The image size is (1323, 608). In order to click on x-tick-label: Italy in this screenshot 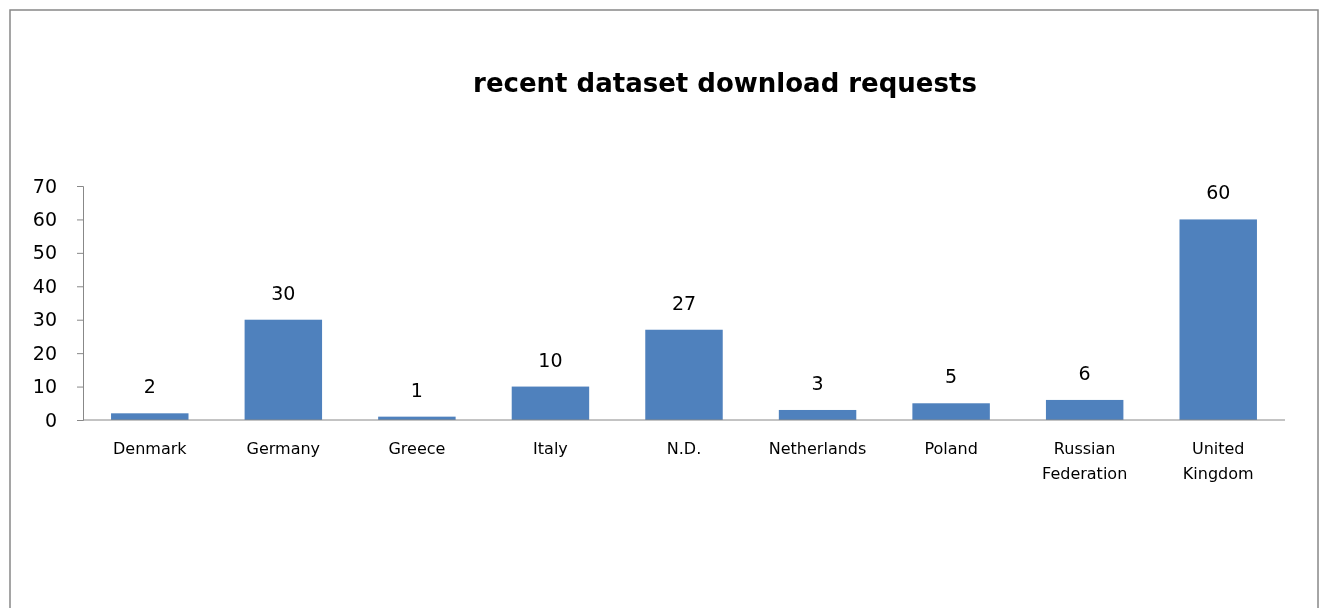, I will do `click(550, 448)`.